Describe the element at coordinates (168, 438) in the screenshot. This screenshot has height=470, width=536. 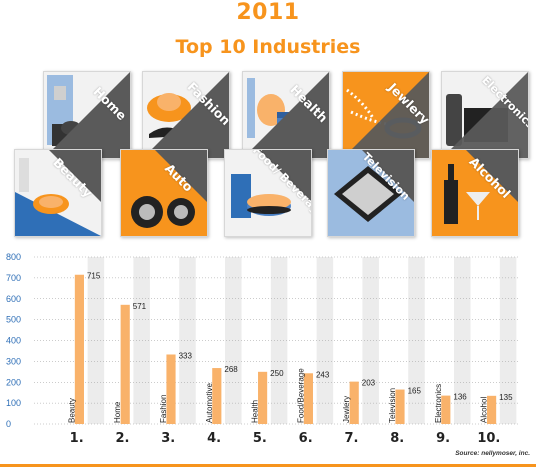
I see `rank-label: 3.` at that location.